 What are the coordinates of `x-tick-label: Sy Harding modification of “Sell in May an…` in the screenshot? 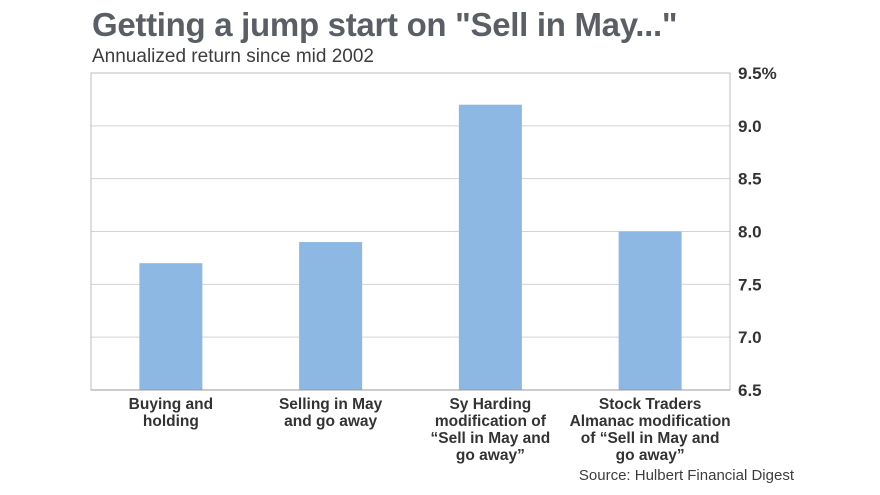 It's located at (491, 430).